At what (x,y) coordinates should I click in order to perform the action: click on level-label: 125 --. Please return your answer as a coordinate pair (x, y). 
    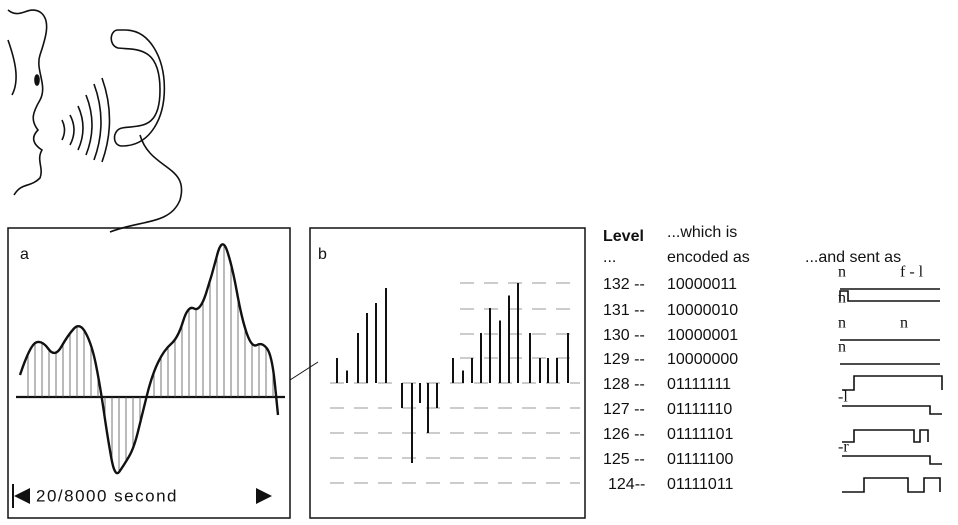
    Looking at the image, I should click on (624, 459).